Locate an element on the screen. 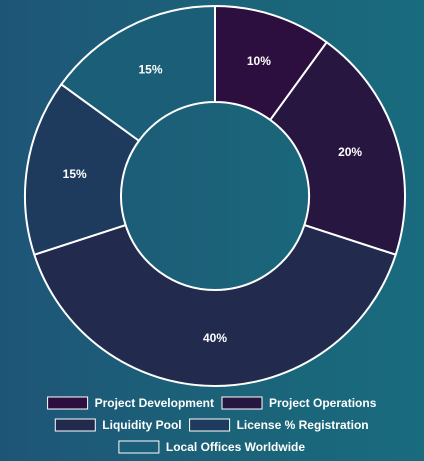 This screenshot has width=424, height=461. slice-label-local-offices-worldwide: 15% is located at coordinates (150, 70).